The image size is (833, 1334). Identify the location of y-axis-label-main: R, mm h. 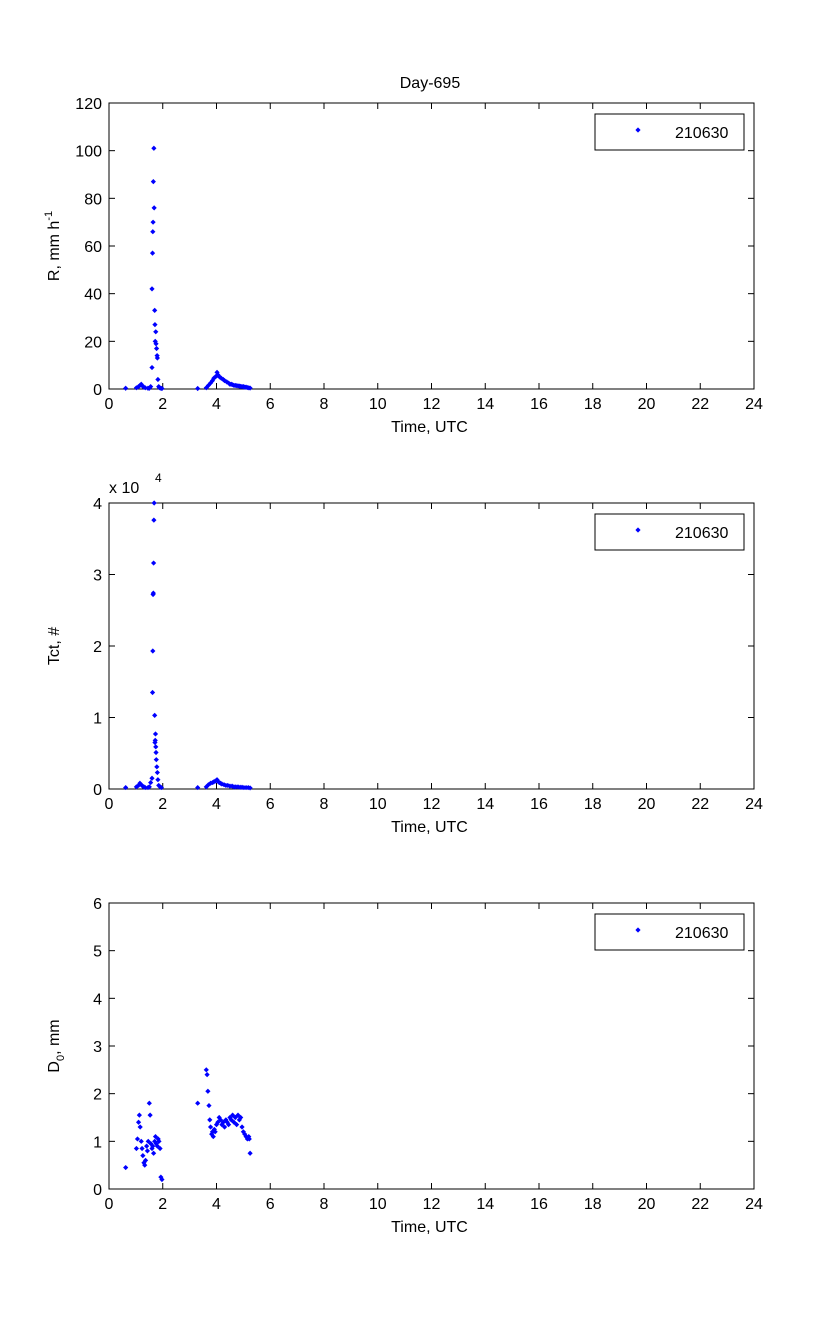
(54, 251).